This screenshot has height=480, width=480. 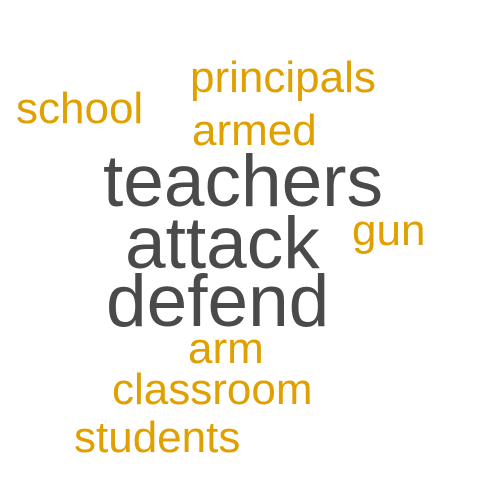 I want to click on word-school: school, so click(x=80, y=108).